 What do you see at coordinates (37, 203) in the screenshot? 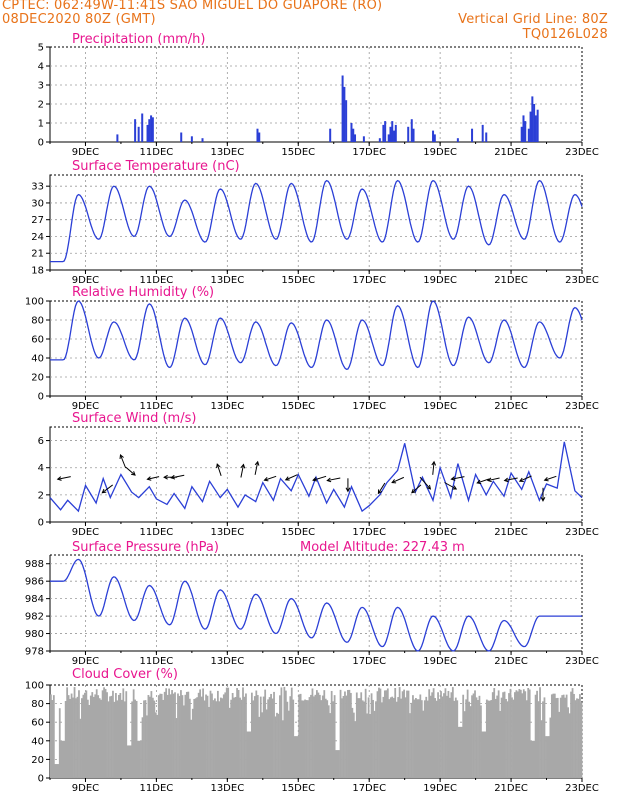
I see `y-tick-label: 30` at bounding box center [37, 203].